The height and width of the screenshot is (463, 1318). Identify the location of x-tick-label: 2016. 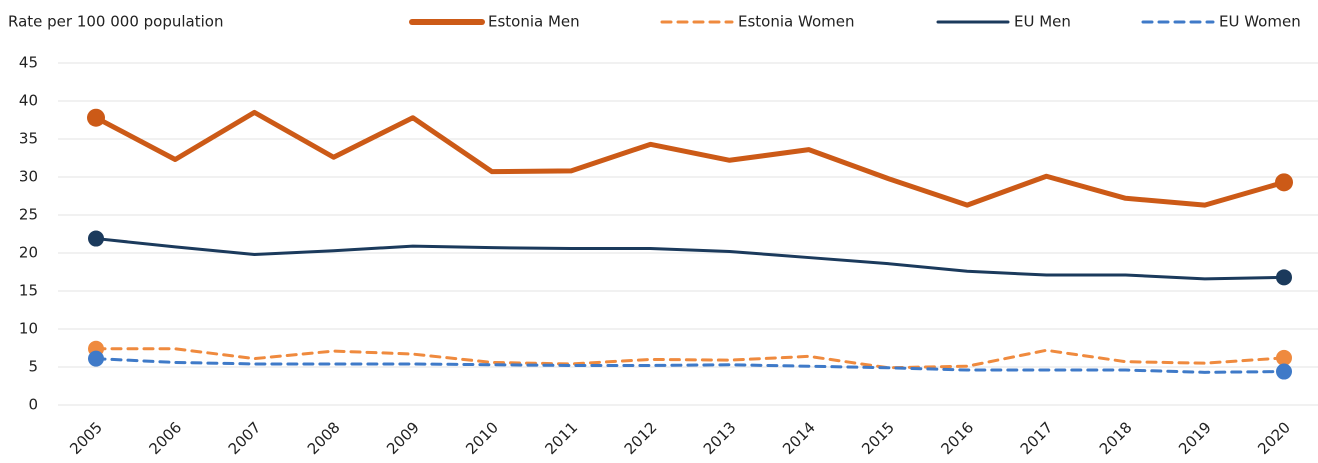
(957, 438).